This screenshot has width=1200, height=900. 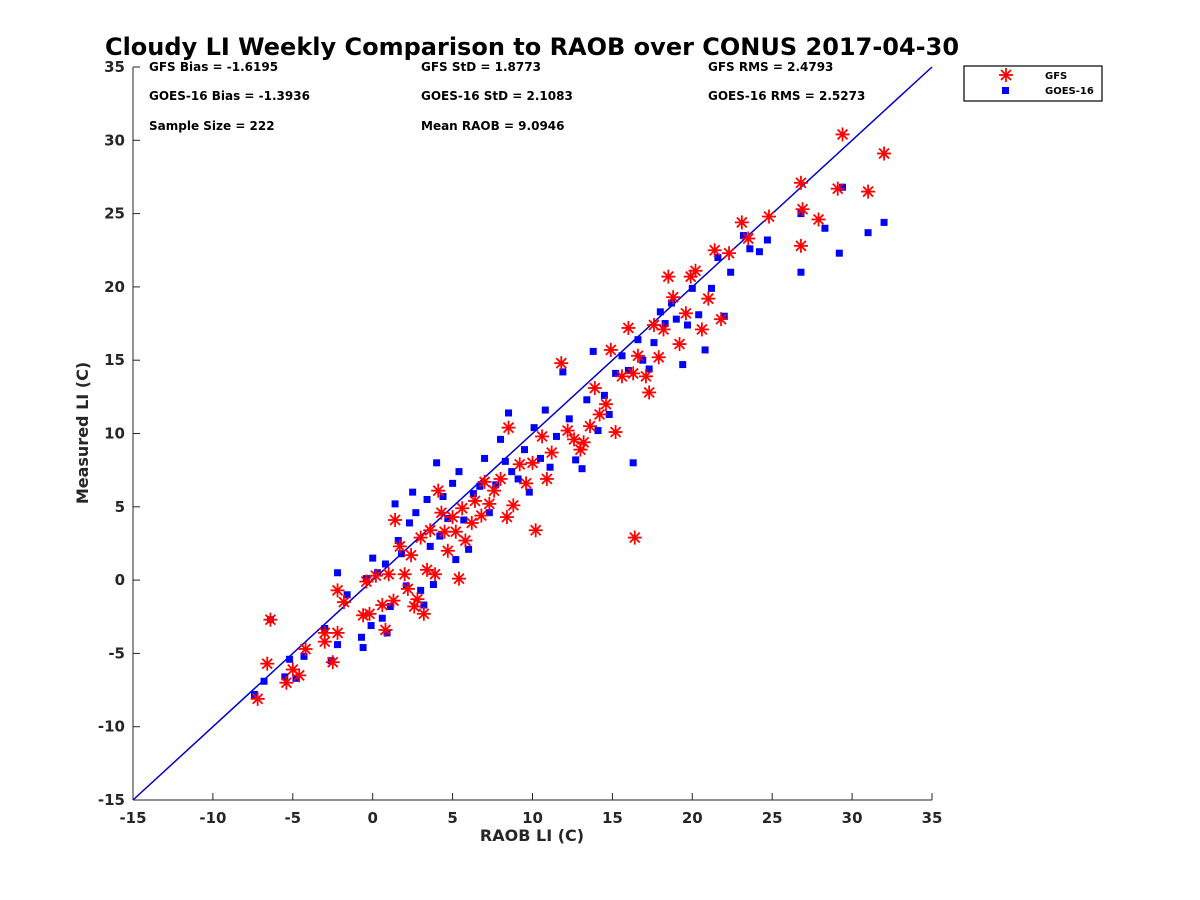 What do you see at coordinates (82, 433) in the screenshot?
I see `y-axis-label: Measured LI (C)` at bounding box center [82, 433].